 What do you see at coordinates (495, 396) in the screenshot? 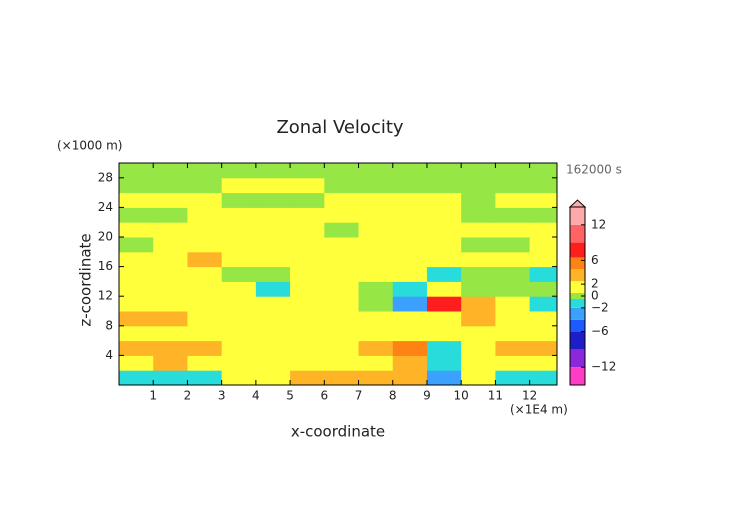
I see `x-tick-label: 11` at bounding box center [495, 396].